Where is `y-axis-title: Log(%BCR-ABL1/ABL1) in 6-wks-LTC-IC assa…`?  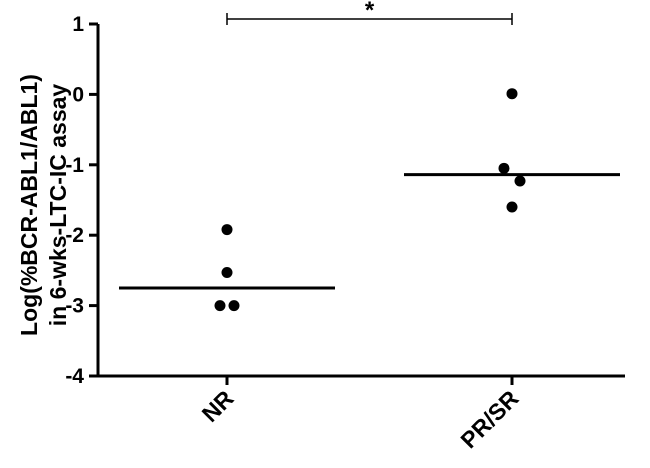 y-axis-title: Log(%BCR-ABL1/ABL1) in 6-wks-LTC-IC assa… is located at coordinates (43, 205).